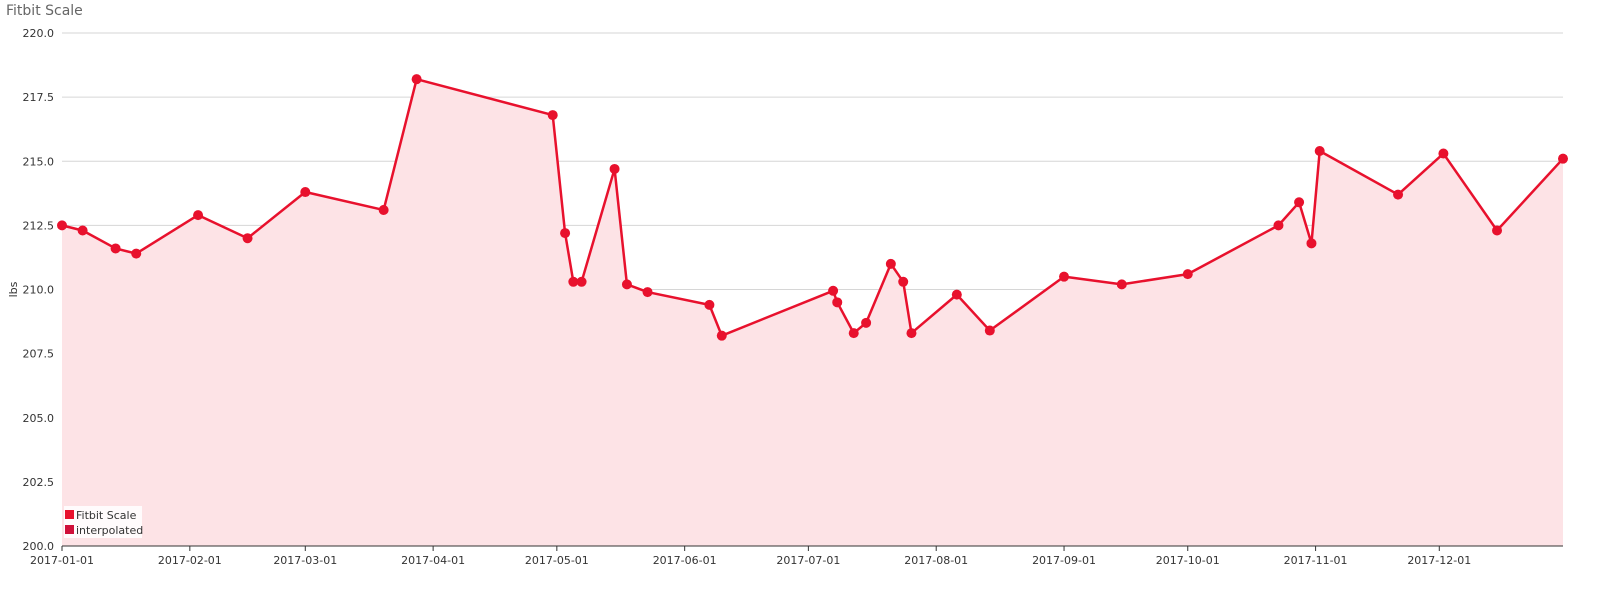 The height and width of the screenshot is (590, 1624). I want to click on chart-title: Fitbit Scale, so click(44, 11).